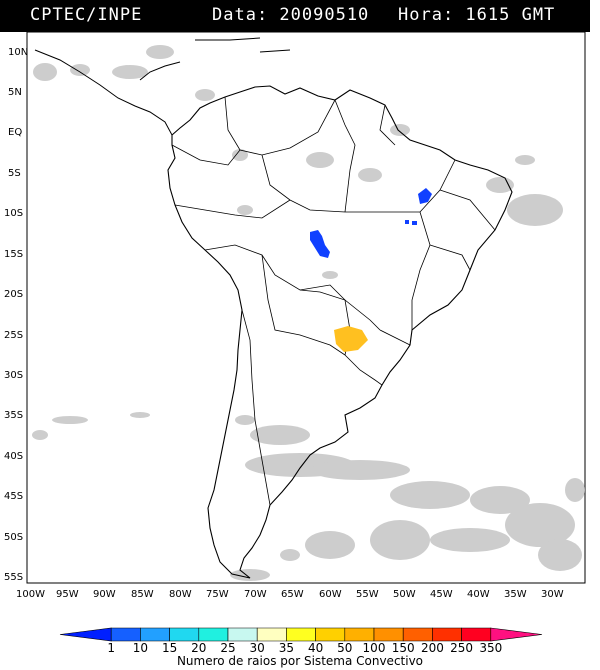 The image size is (600, 670). What do you see at coordinates (478, 594) in the screenshot?
I see `lon-label: 40W` at bounding box center [478, 594].